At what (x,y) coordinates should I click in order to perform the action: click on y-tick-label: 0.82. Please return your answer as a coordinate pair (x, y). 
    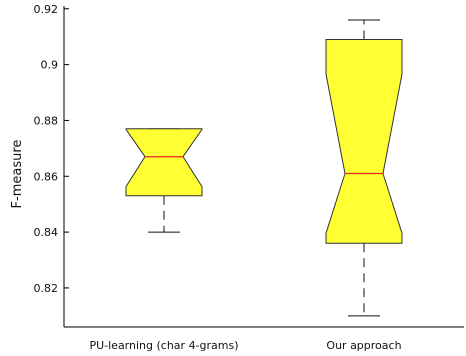
    Looking at the image, I should click on (46, 288).